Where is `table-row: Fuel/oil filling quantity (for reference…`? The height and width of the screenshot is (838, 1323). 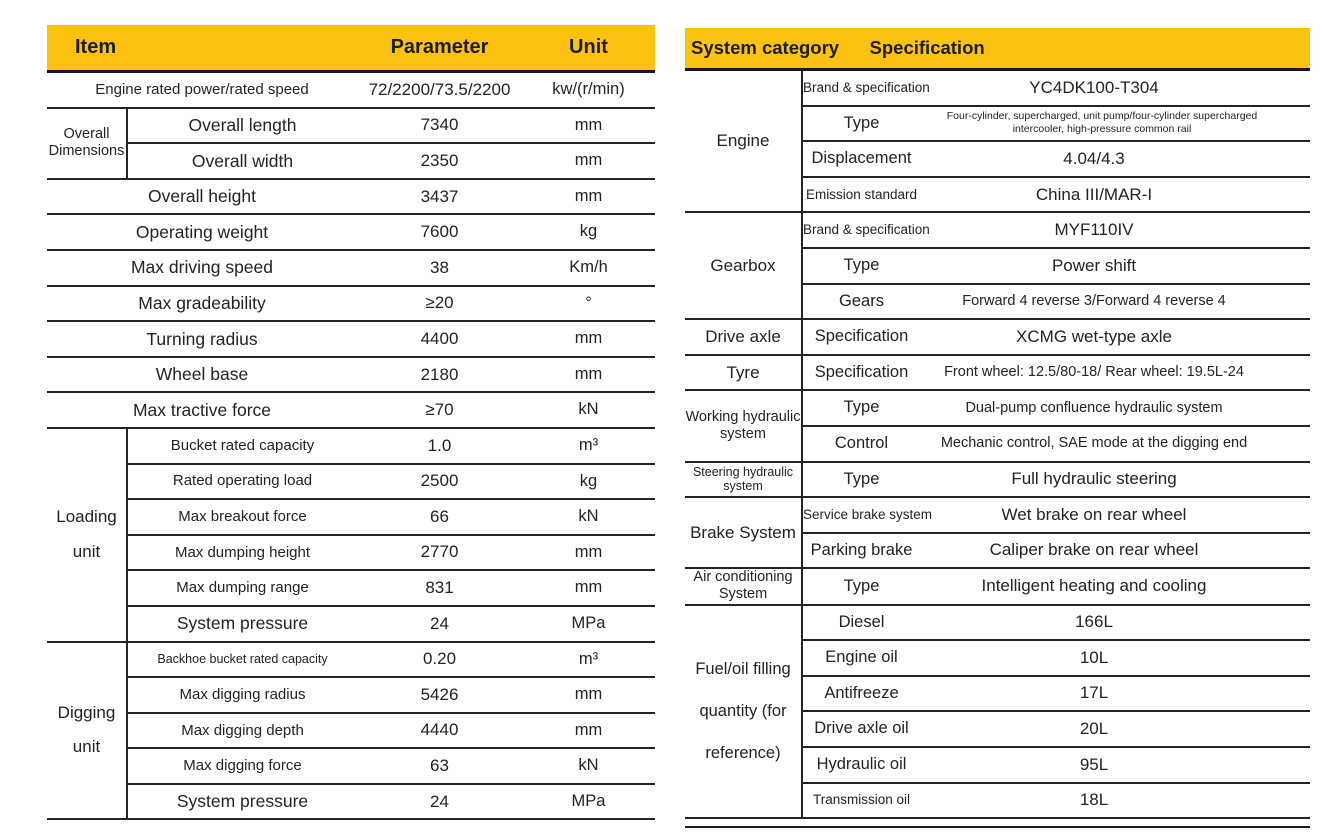
table-row: Fuel/oil filling quantity (for reference… is located at coordinates (997, 712).